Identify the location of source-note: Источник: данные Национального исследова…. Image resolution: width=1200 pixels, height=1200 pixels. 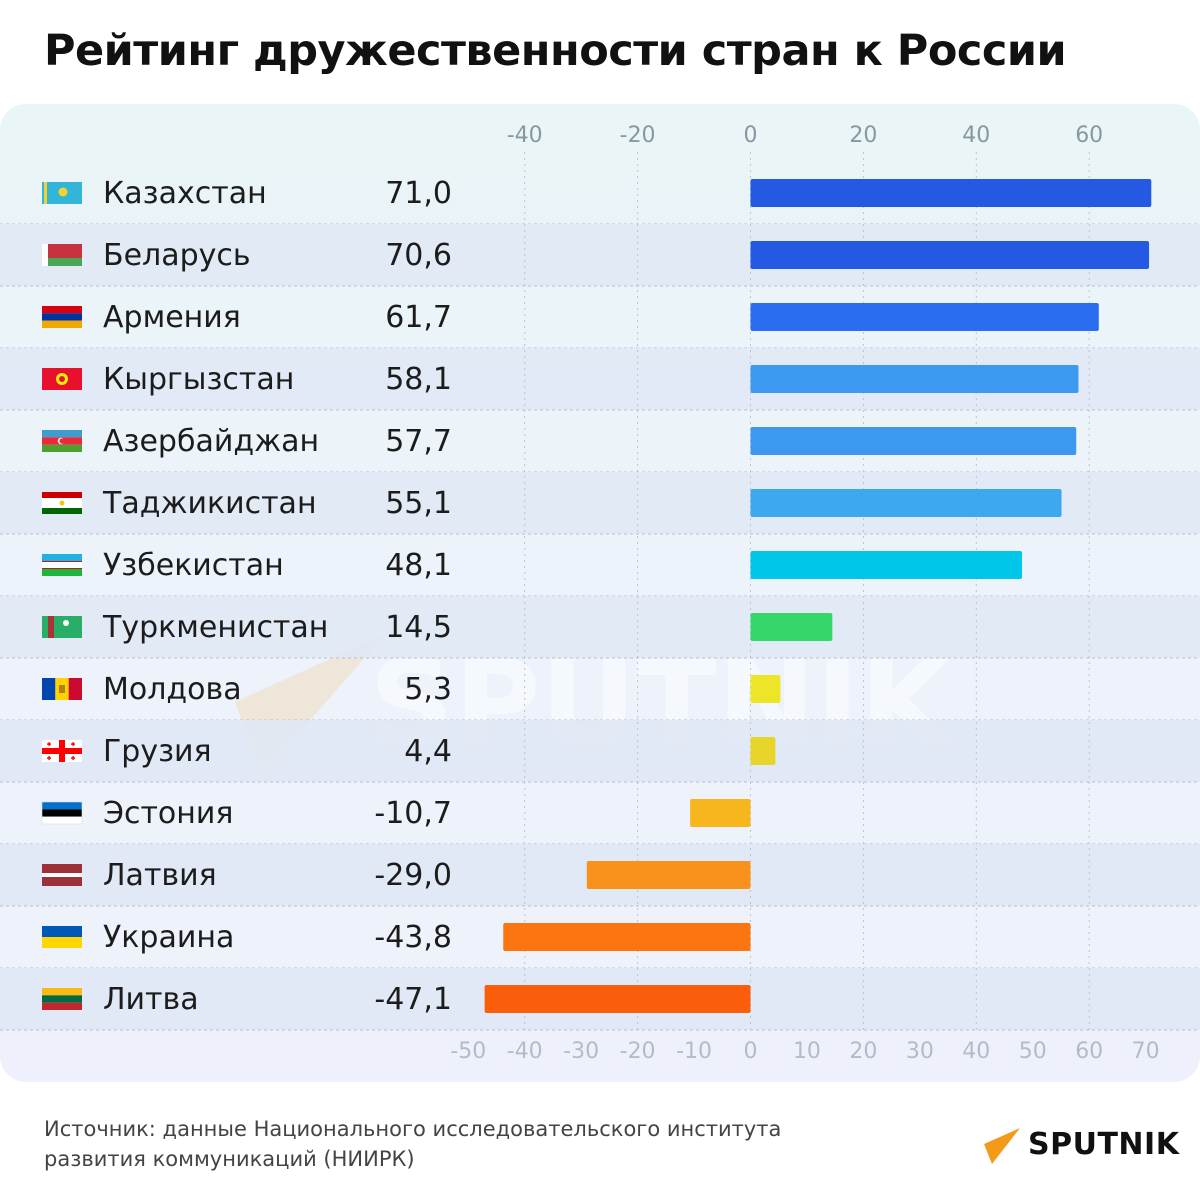
(413, 1144).